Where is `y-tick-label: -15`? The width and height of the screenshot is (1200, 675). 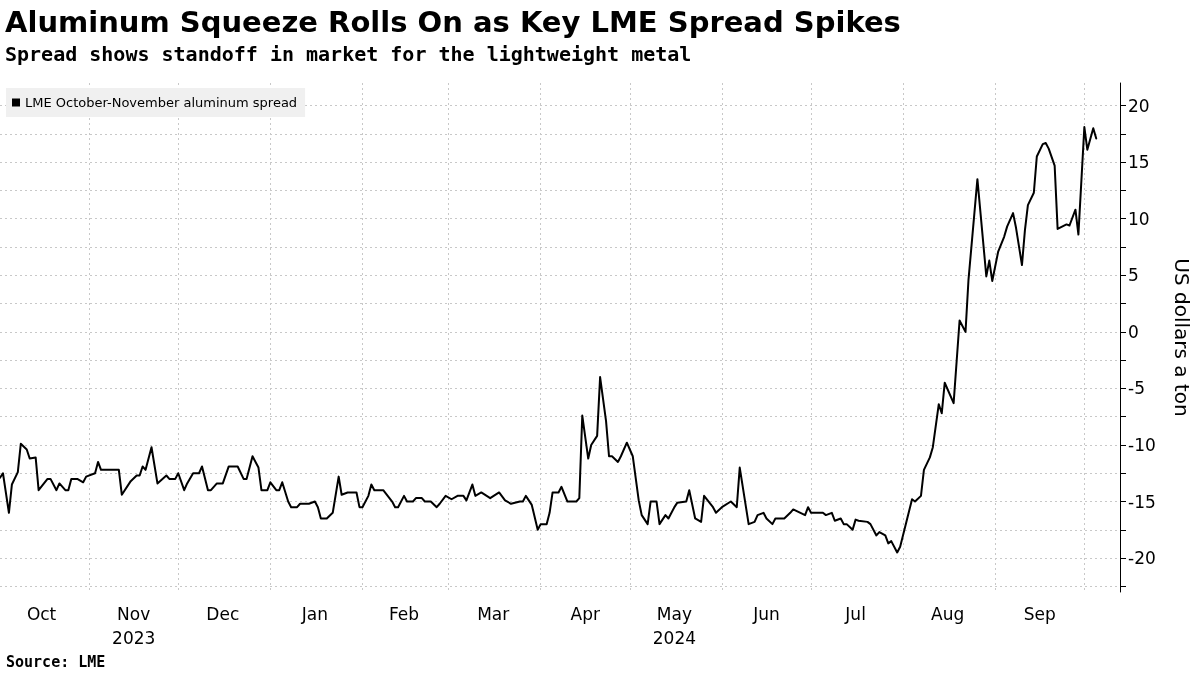
y-tick-label: -15 is located at coordinates (1142, 501).